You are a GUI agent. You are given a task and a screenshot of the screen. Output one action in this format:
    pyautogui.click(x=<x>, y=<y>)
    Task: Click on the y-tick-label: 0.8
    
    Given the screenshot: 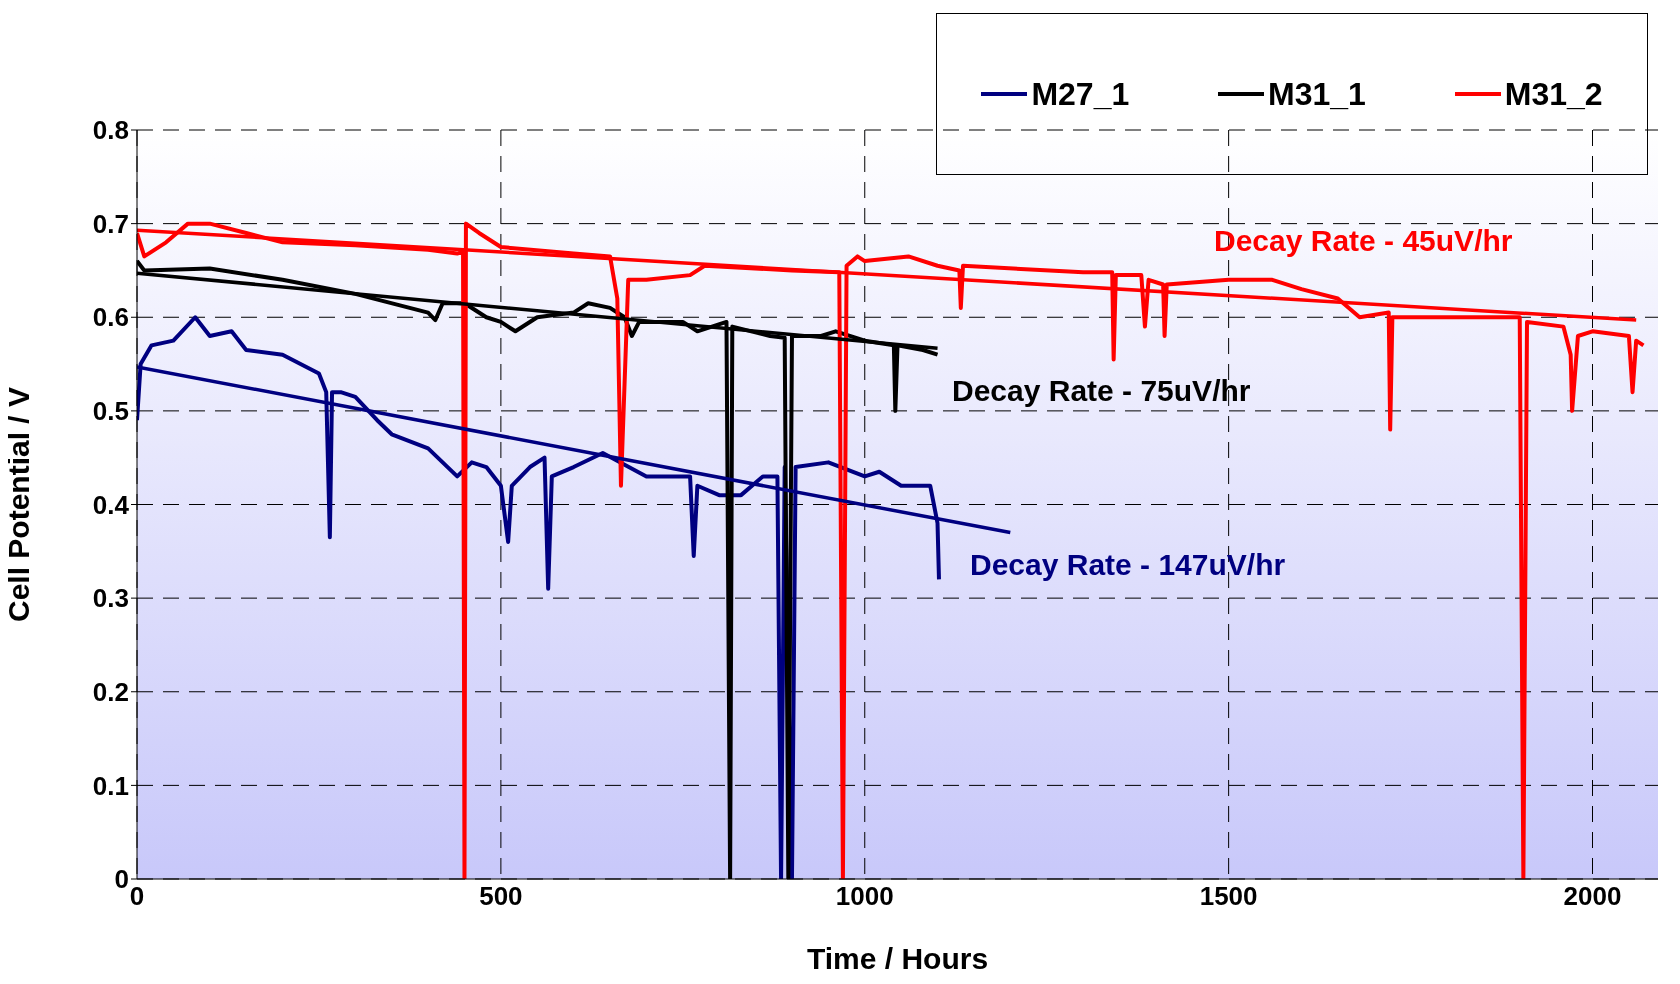 What is the action you would take?
    pyautogui.click(x=110, y=130)
    